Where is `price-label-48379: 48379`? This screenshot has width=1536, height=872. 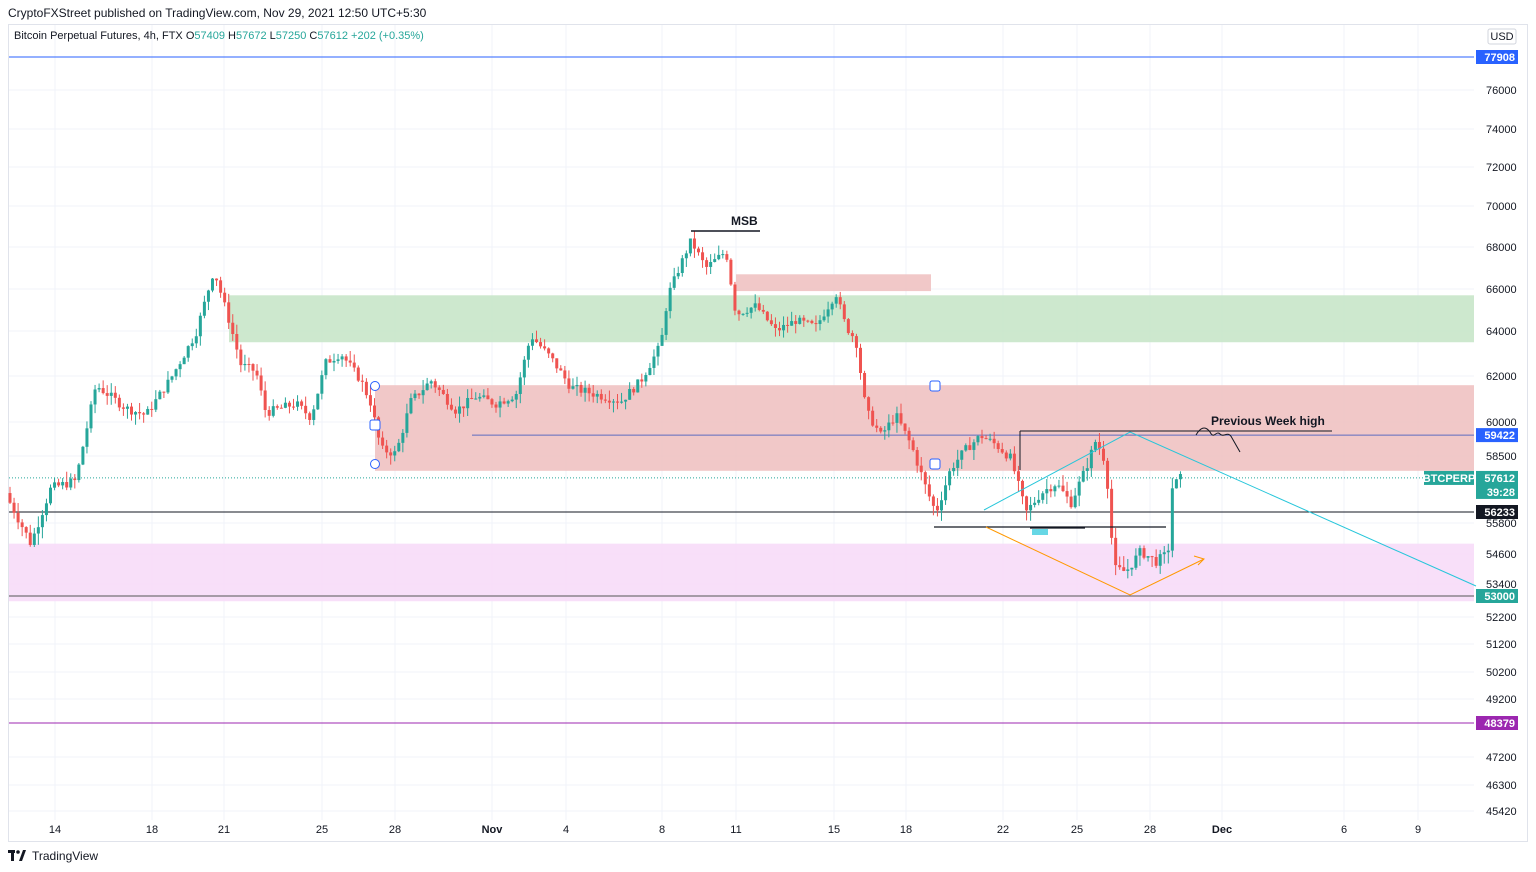 price-label-48379: 48379 is located at coordinates (1499, 724).